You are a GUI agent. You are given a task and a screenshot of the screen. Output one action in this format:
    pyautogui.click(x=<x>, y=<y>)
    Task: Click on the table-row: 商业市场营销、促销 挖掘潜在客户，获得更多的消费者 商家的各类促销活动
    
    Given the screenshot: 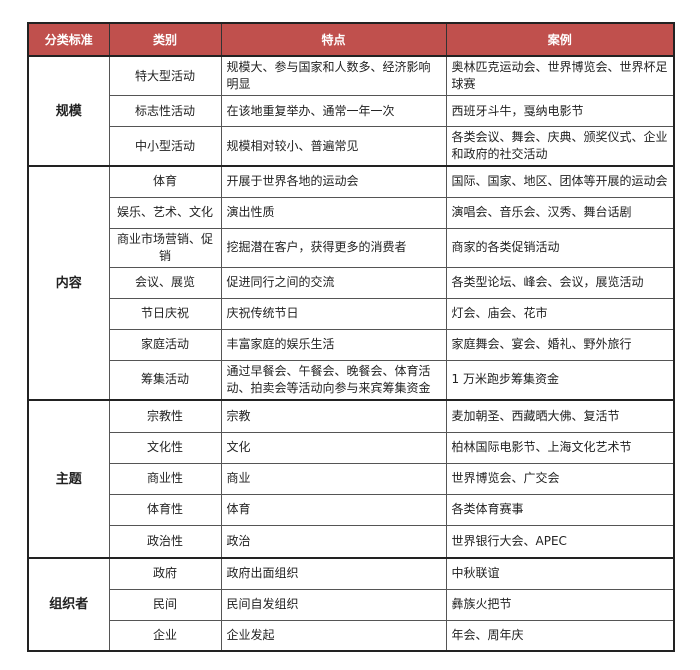 What is the action you would take?
    pyautogui.click(x=351, y=247)
    